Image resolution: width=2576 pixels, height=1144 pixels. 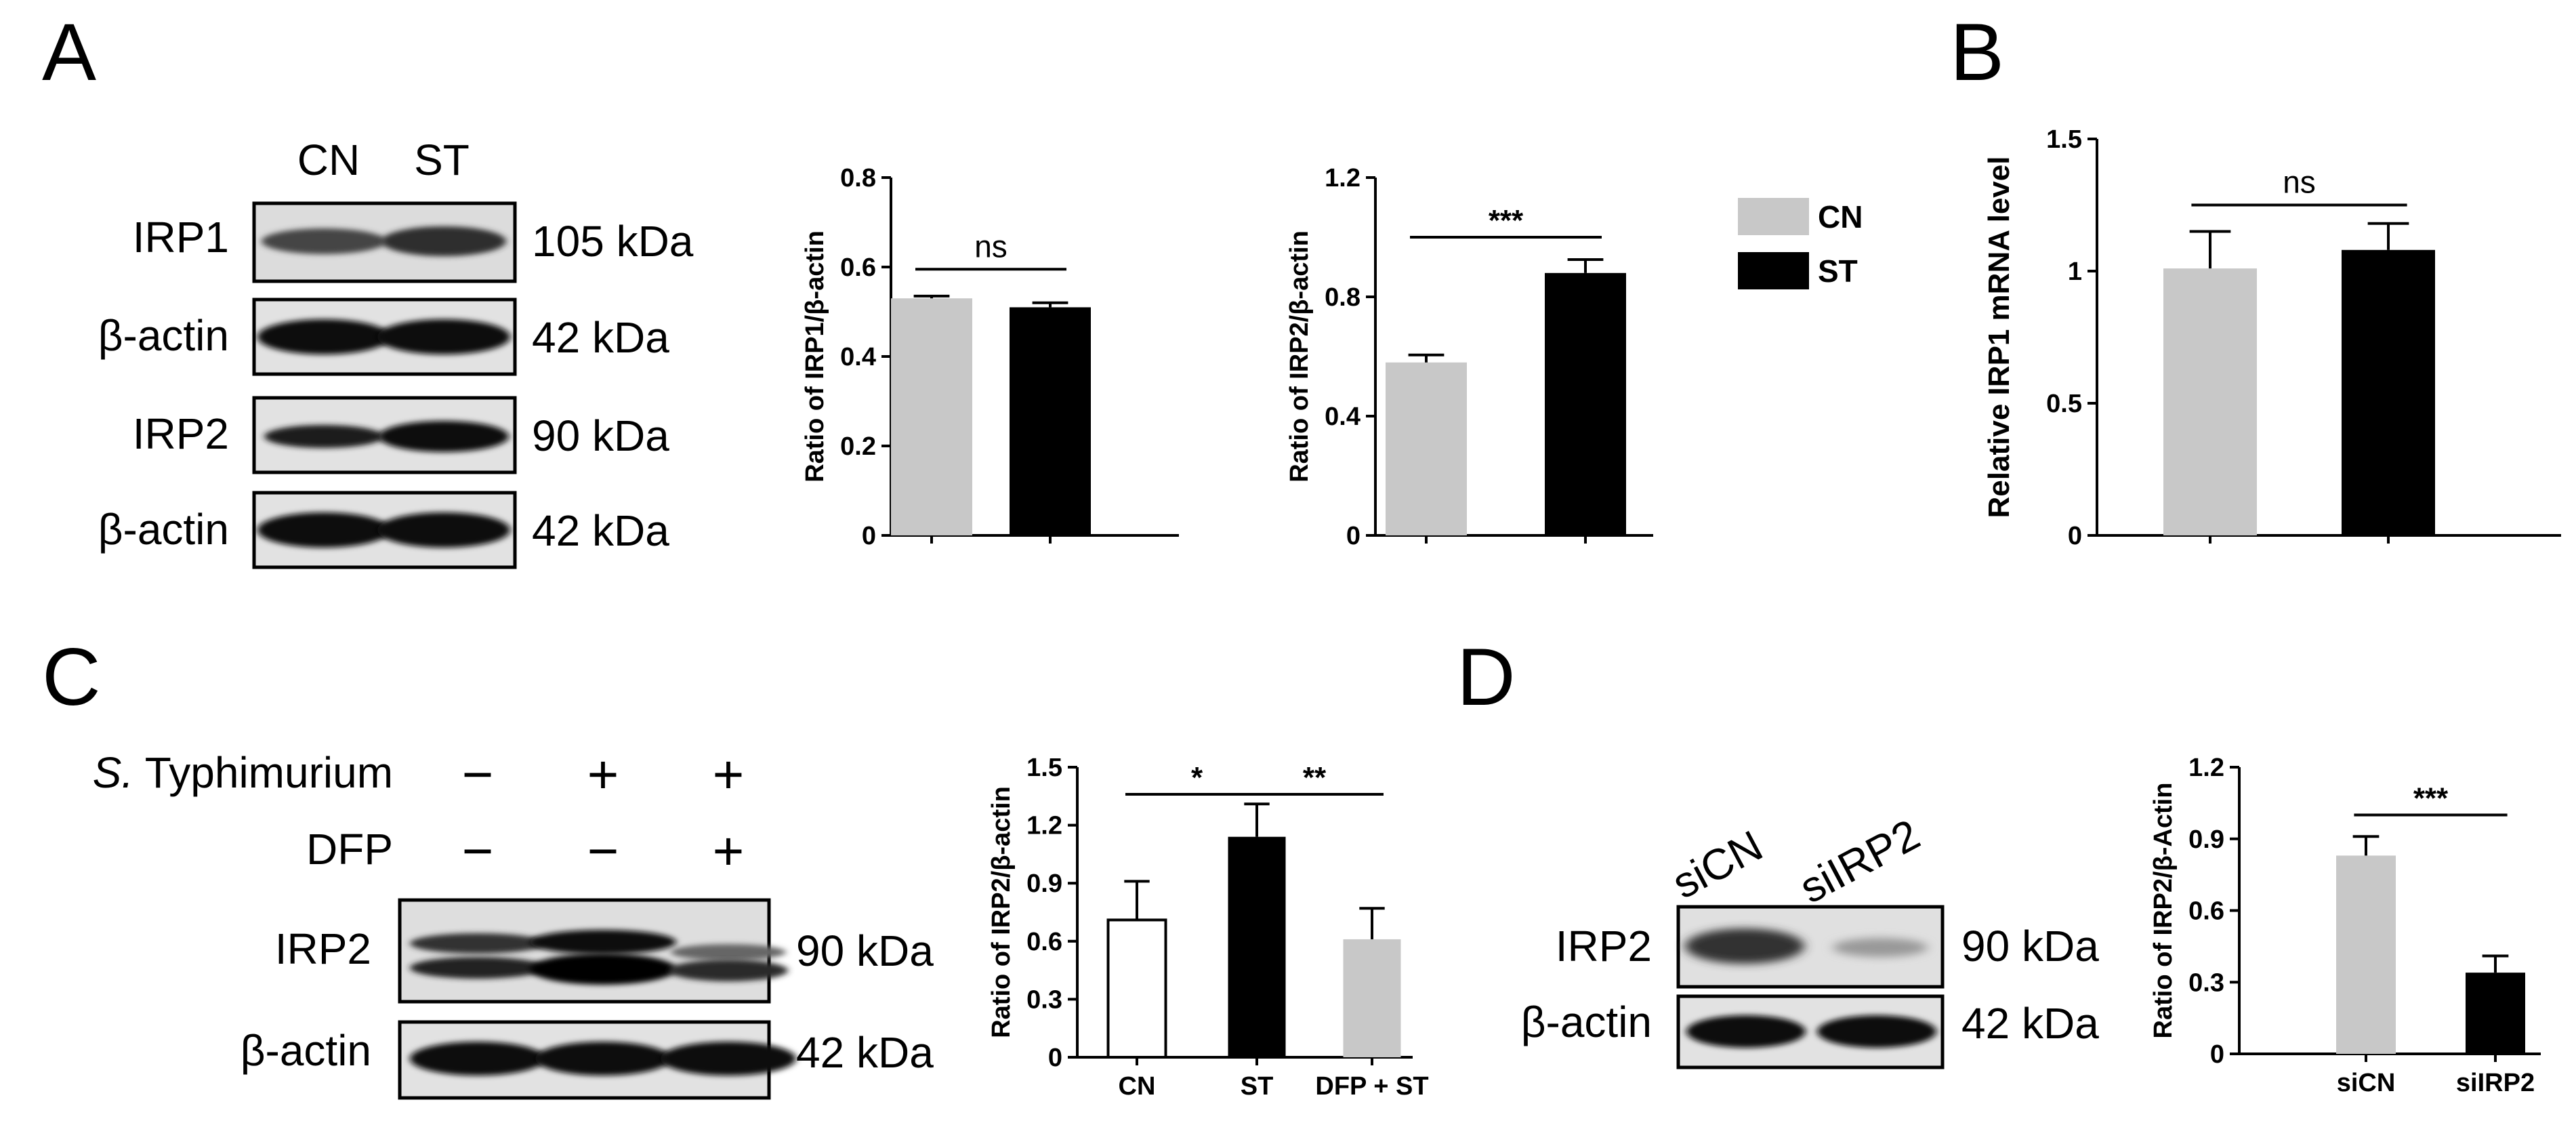 What do you see at coordinates (1840, 216) in the screenshot?
I see `legend-label-cn: CN` at bounding box center [1840, 216].